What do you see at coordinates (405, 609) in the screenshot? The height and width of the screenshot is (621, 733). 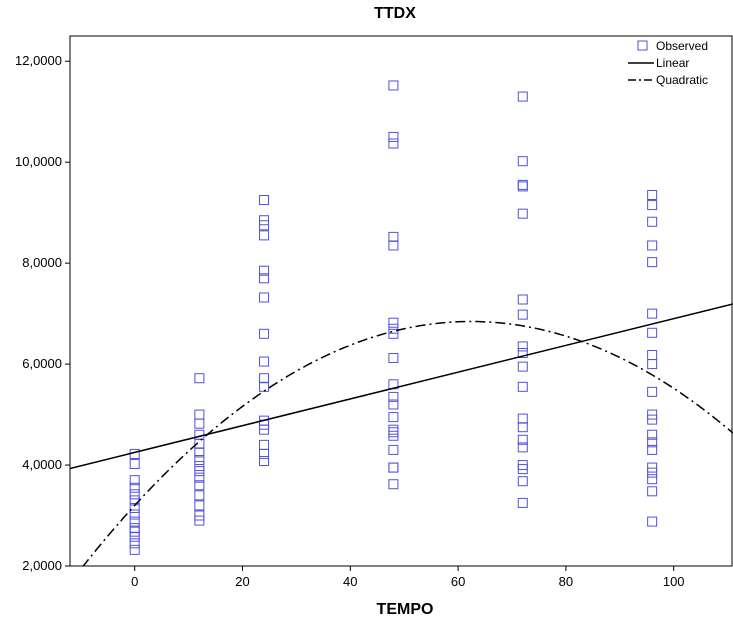 I see `x-axis-label: TEMPO` at bounding box center [405, 609].